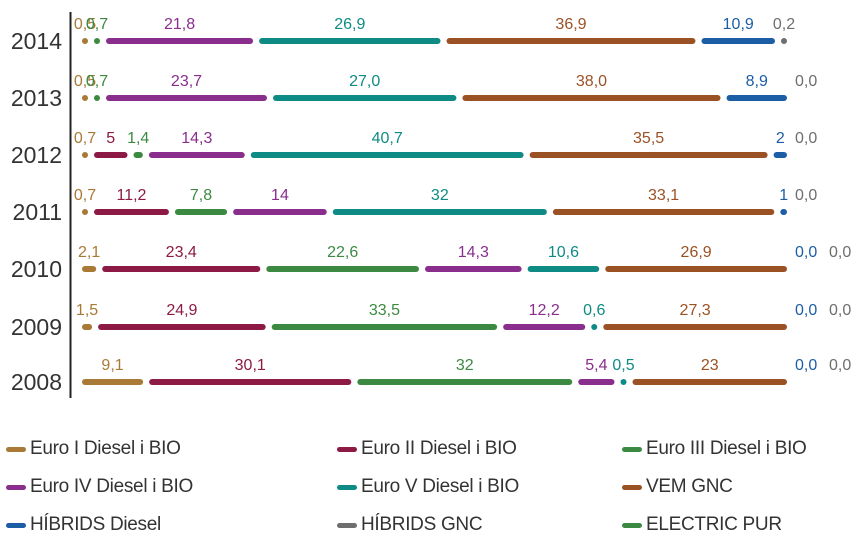 The image size is (857, 538). What do you see at coordinates (181, 310) in the screenshot?
I see `data-label: 24,9` at bounding box center [181, 310].